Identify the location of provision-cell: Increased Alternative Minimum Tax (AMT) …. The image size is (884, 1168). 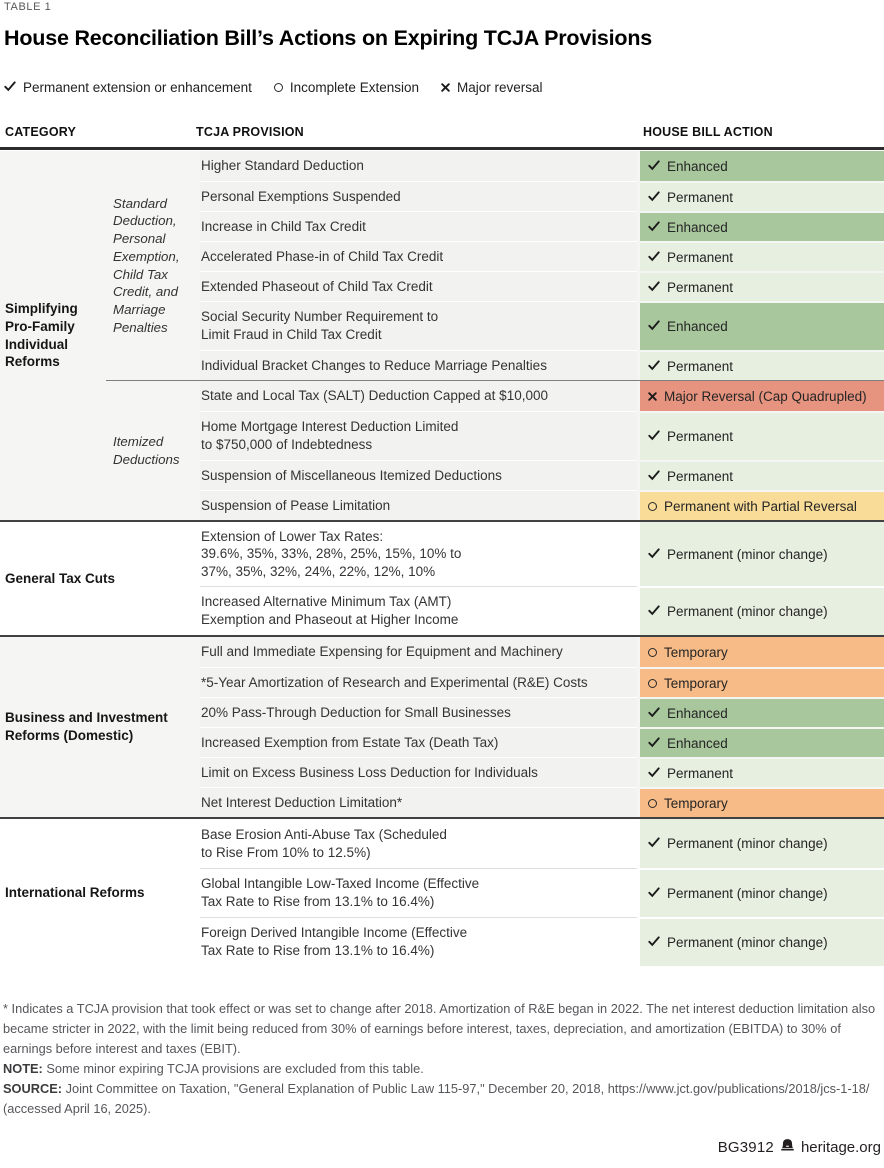
(418, 610).